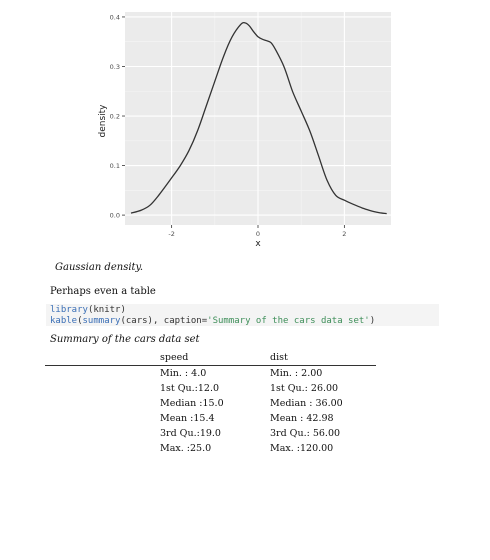  What do you see at coordinates (103, 291) in the screenshot?
I see `paragraph-text: Perhaps even a table` at bounding box center [103, 291].